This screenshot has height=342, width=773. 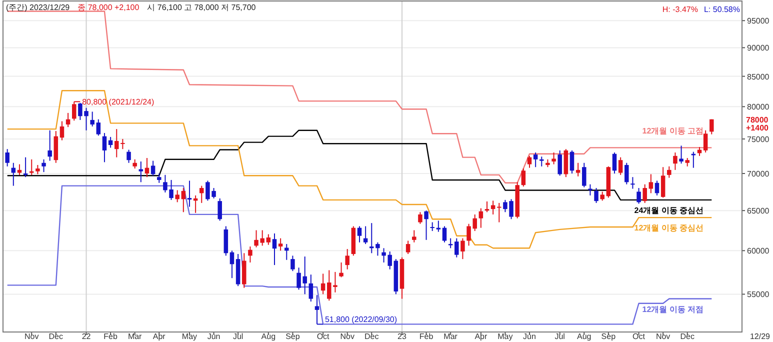 I want to click on series-label: 12개월 이동 고점, so click(x=673, y=131).